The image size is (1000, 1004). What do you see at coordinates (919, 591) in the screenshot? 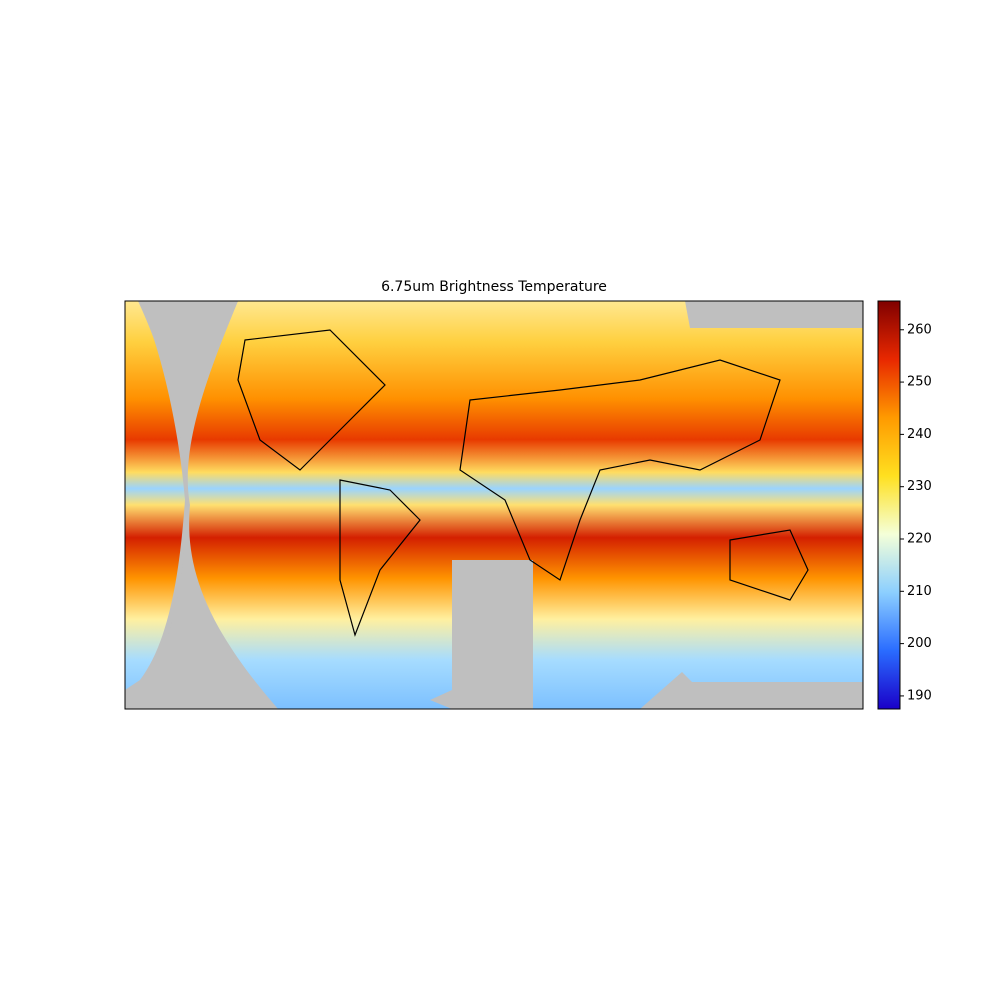
I see `colorbar-tick-label: 210` at bounding box center [919, 591].